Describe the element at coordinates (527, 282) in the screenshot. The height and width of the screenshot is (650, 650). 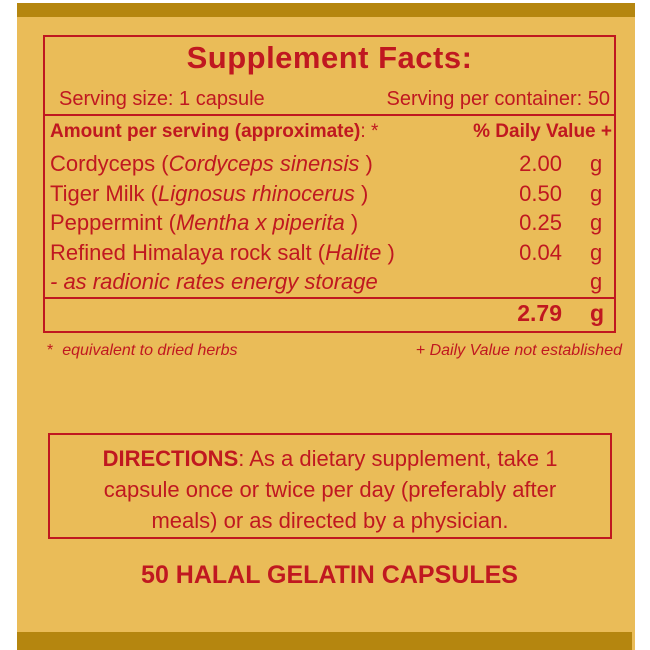
I see `ingredient-amount` at that location.